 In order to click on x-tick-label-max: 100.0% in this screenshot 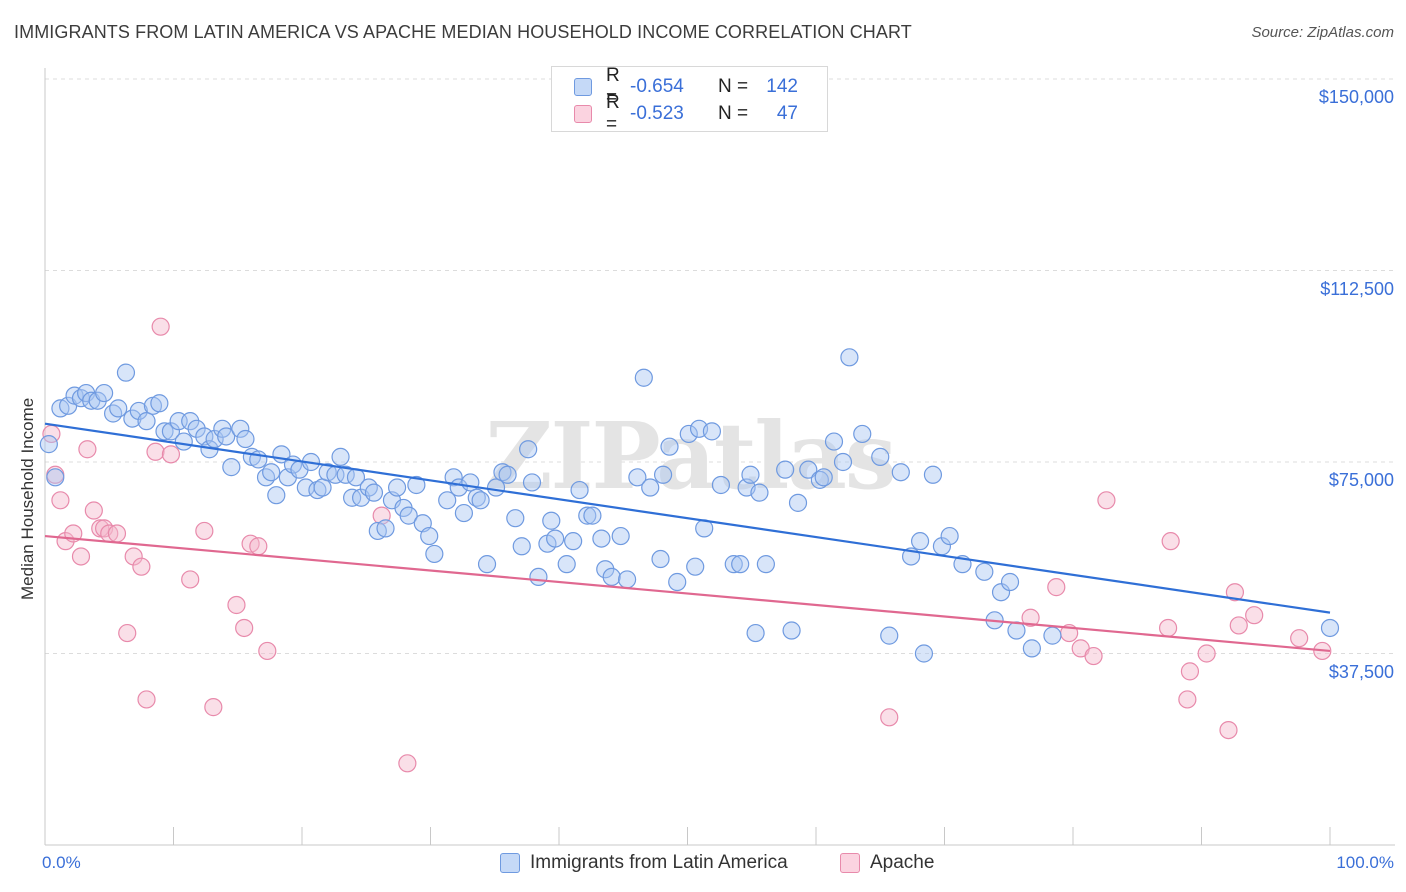, I will do `click(1365, 862)`.